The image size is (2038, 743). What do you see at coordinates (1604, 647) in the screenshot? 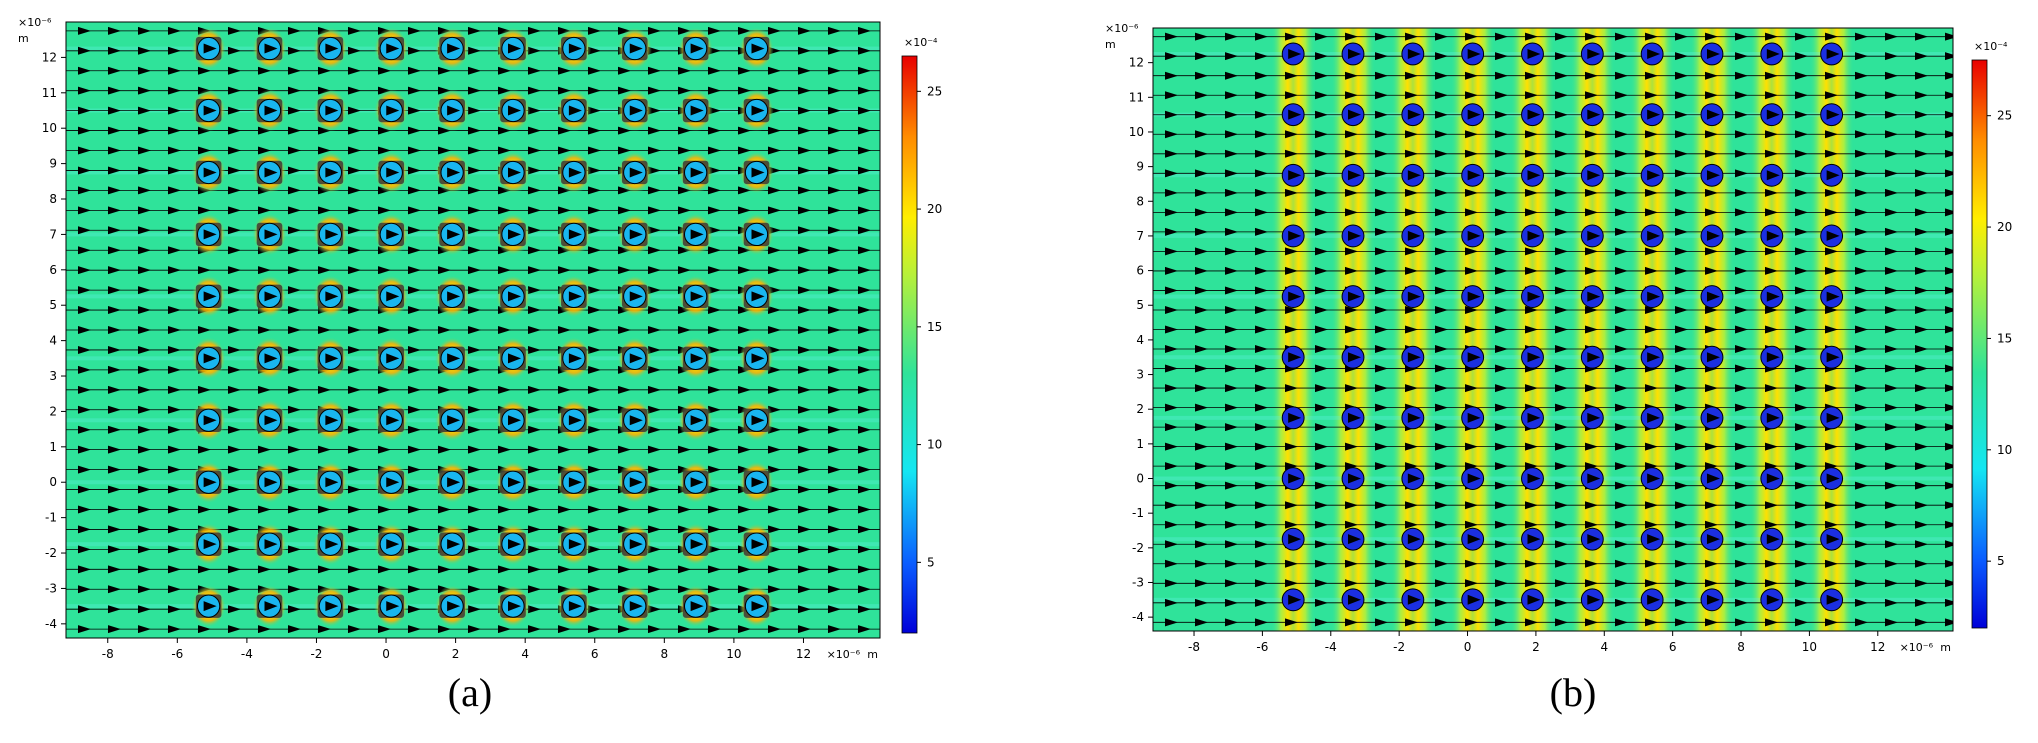
I see `x-tick-label: 4` at bounding box center [1604, 647].